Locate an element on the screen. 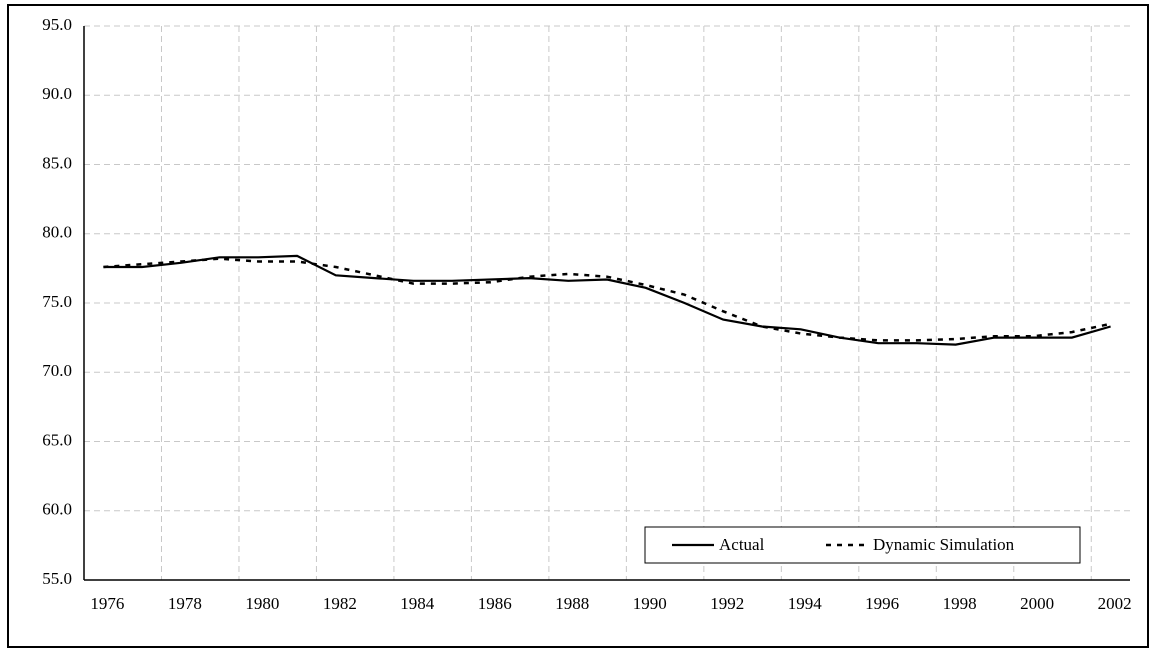  y-tick-label: 75.0 is located at coordinates (57, 301).